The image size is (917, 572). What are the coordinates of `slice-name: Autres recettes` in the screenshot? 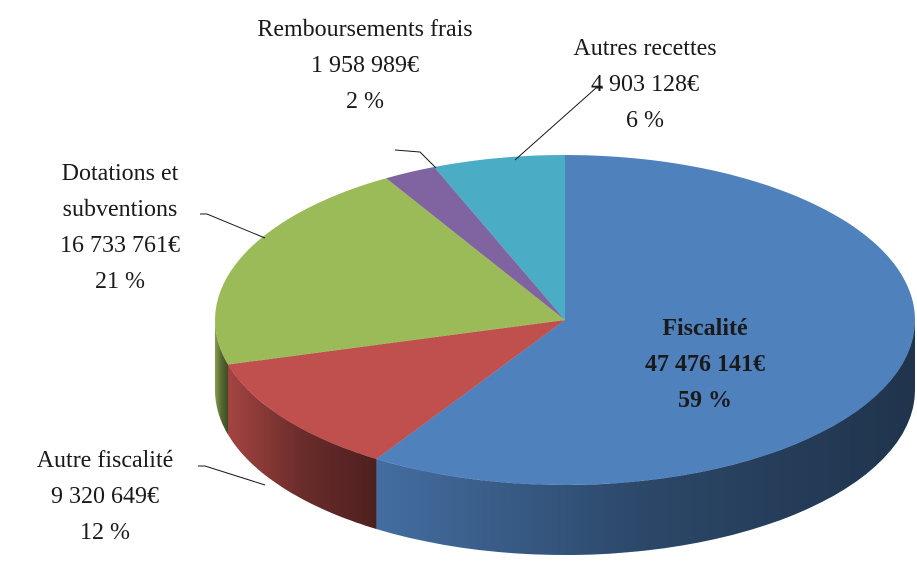 It's located at (645, 48).